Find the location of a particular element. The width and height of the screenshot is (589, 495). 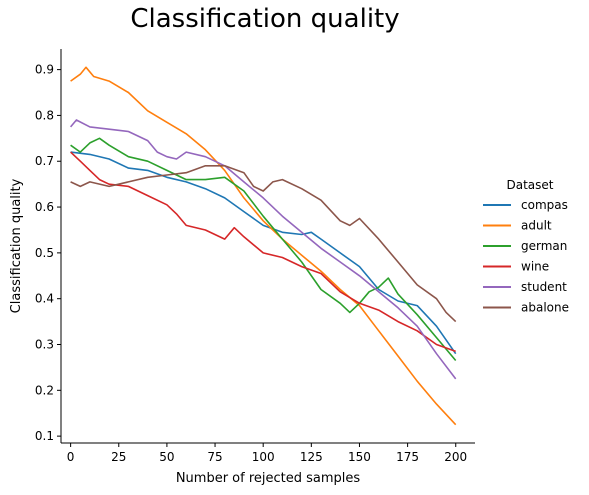

x-tick-label: 0 is located at coordinates (71, 457).